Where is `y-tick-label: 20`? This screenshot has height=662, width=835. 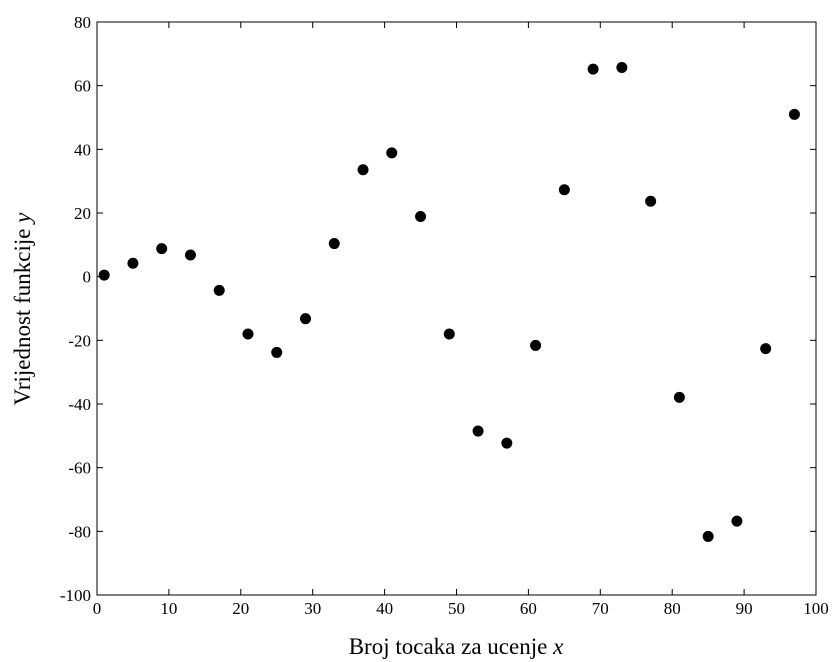
y-tick-label: 20 is located at coordinates (82, 213).